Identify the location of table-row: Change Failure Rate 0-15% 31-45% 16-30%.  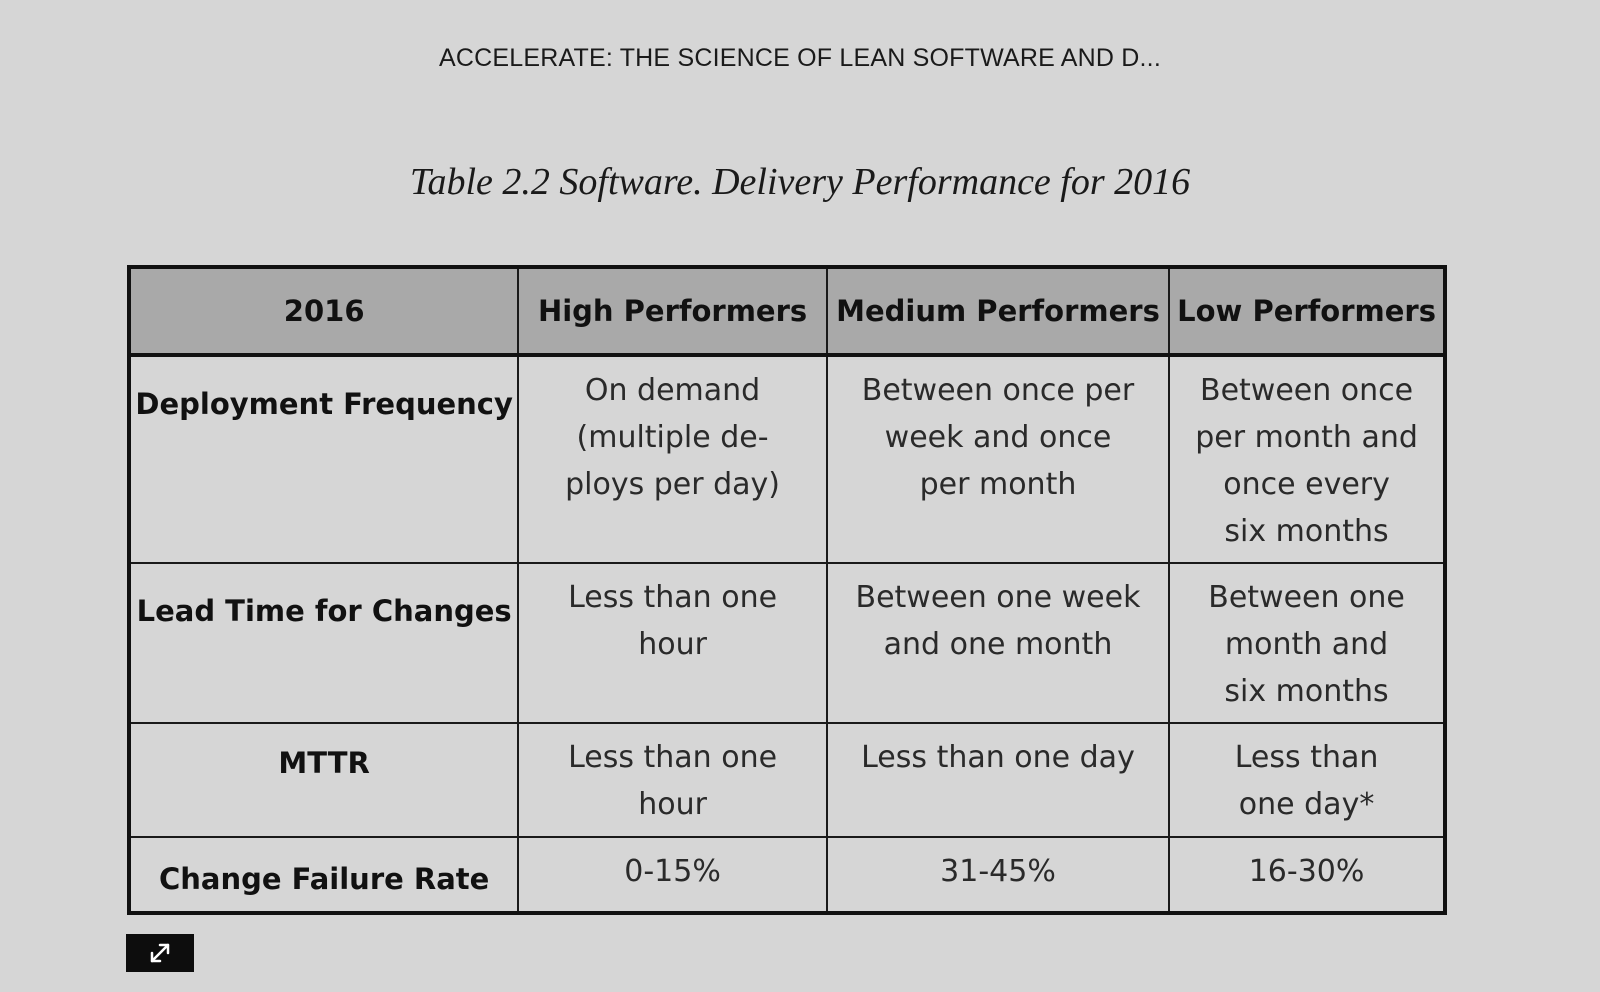
(786, 875).